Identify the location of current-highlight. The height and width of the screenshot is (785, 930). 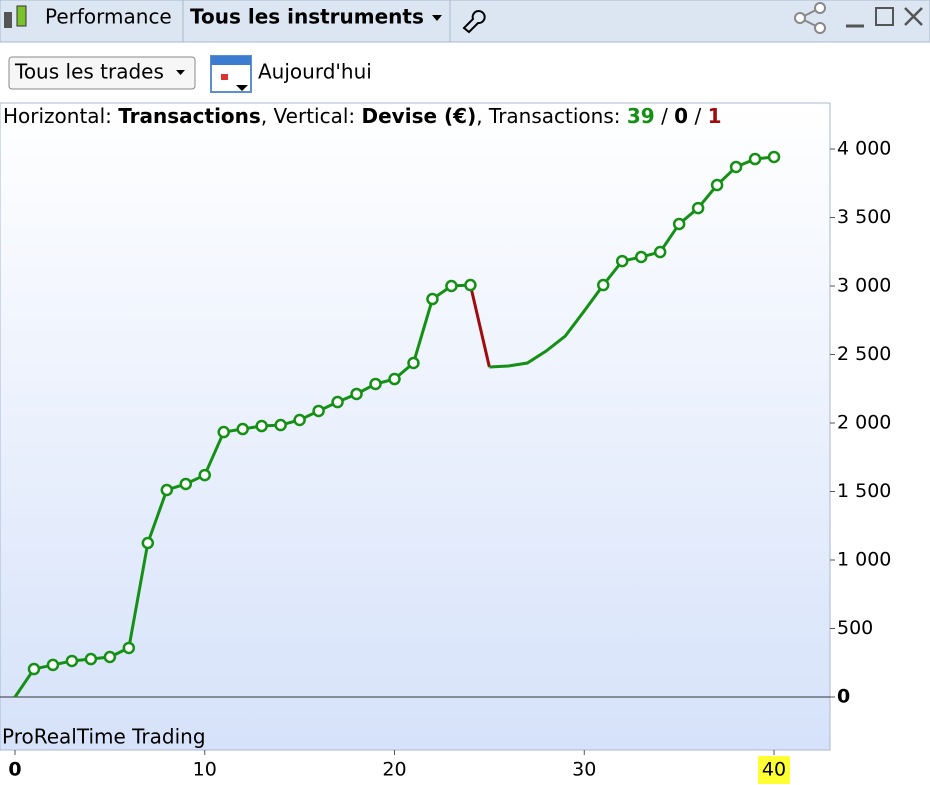
(774, 770).